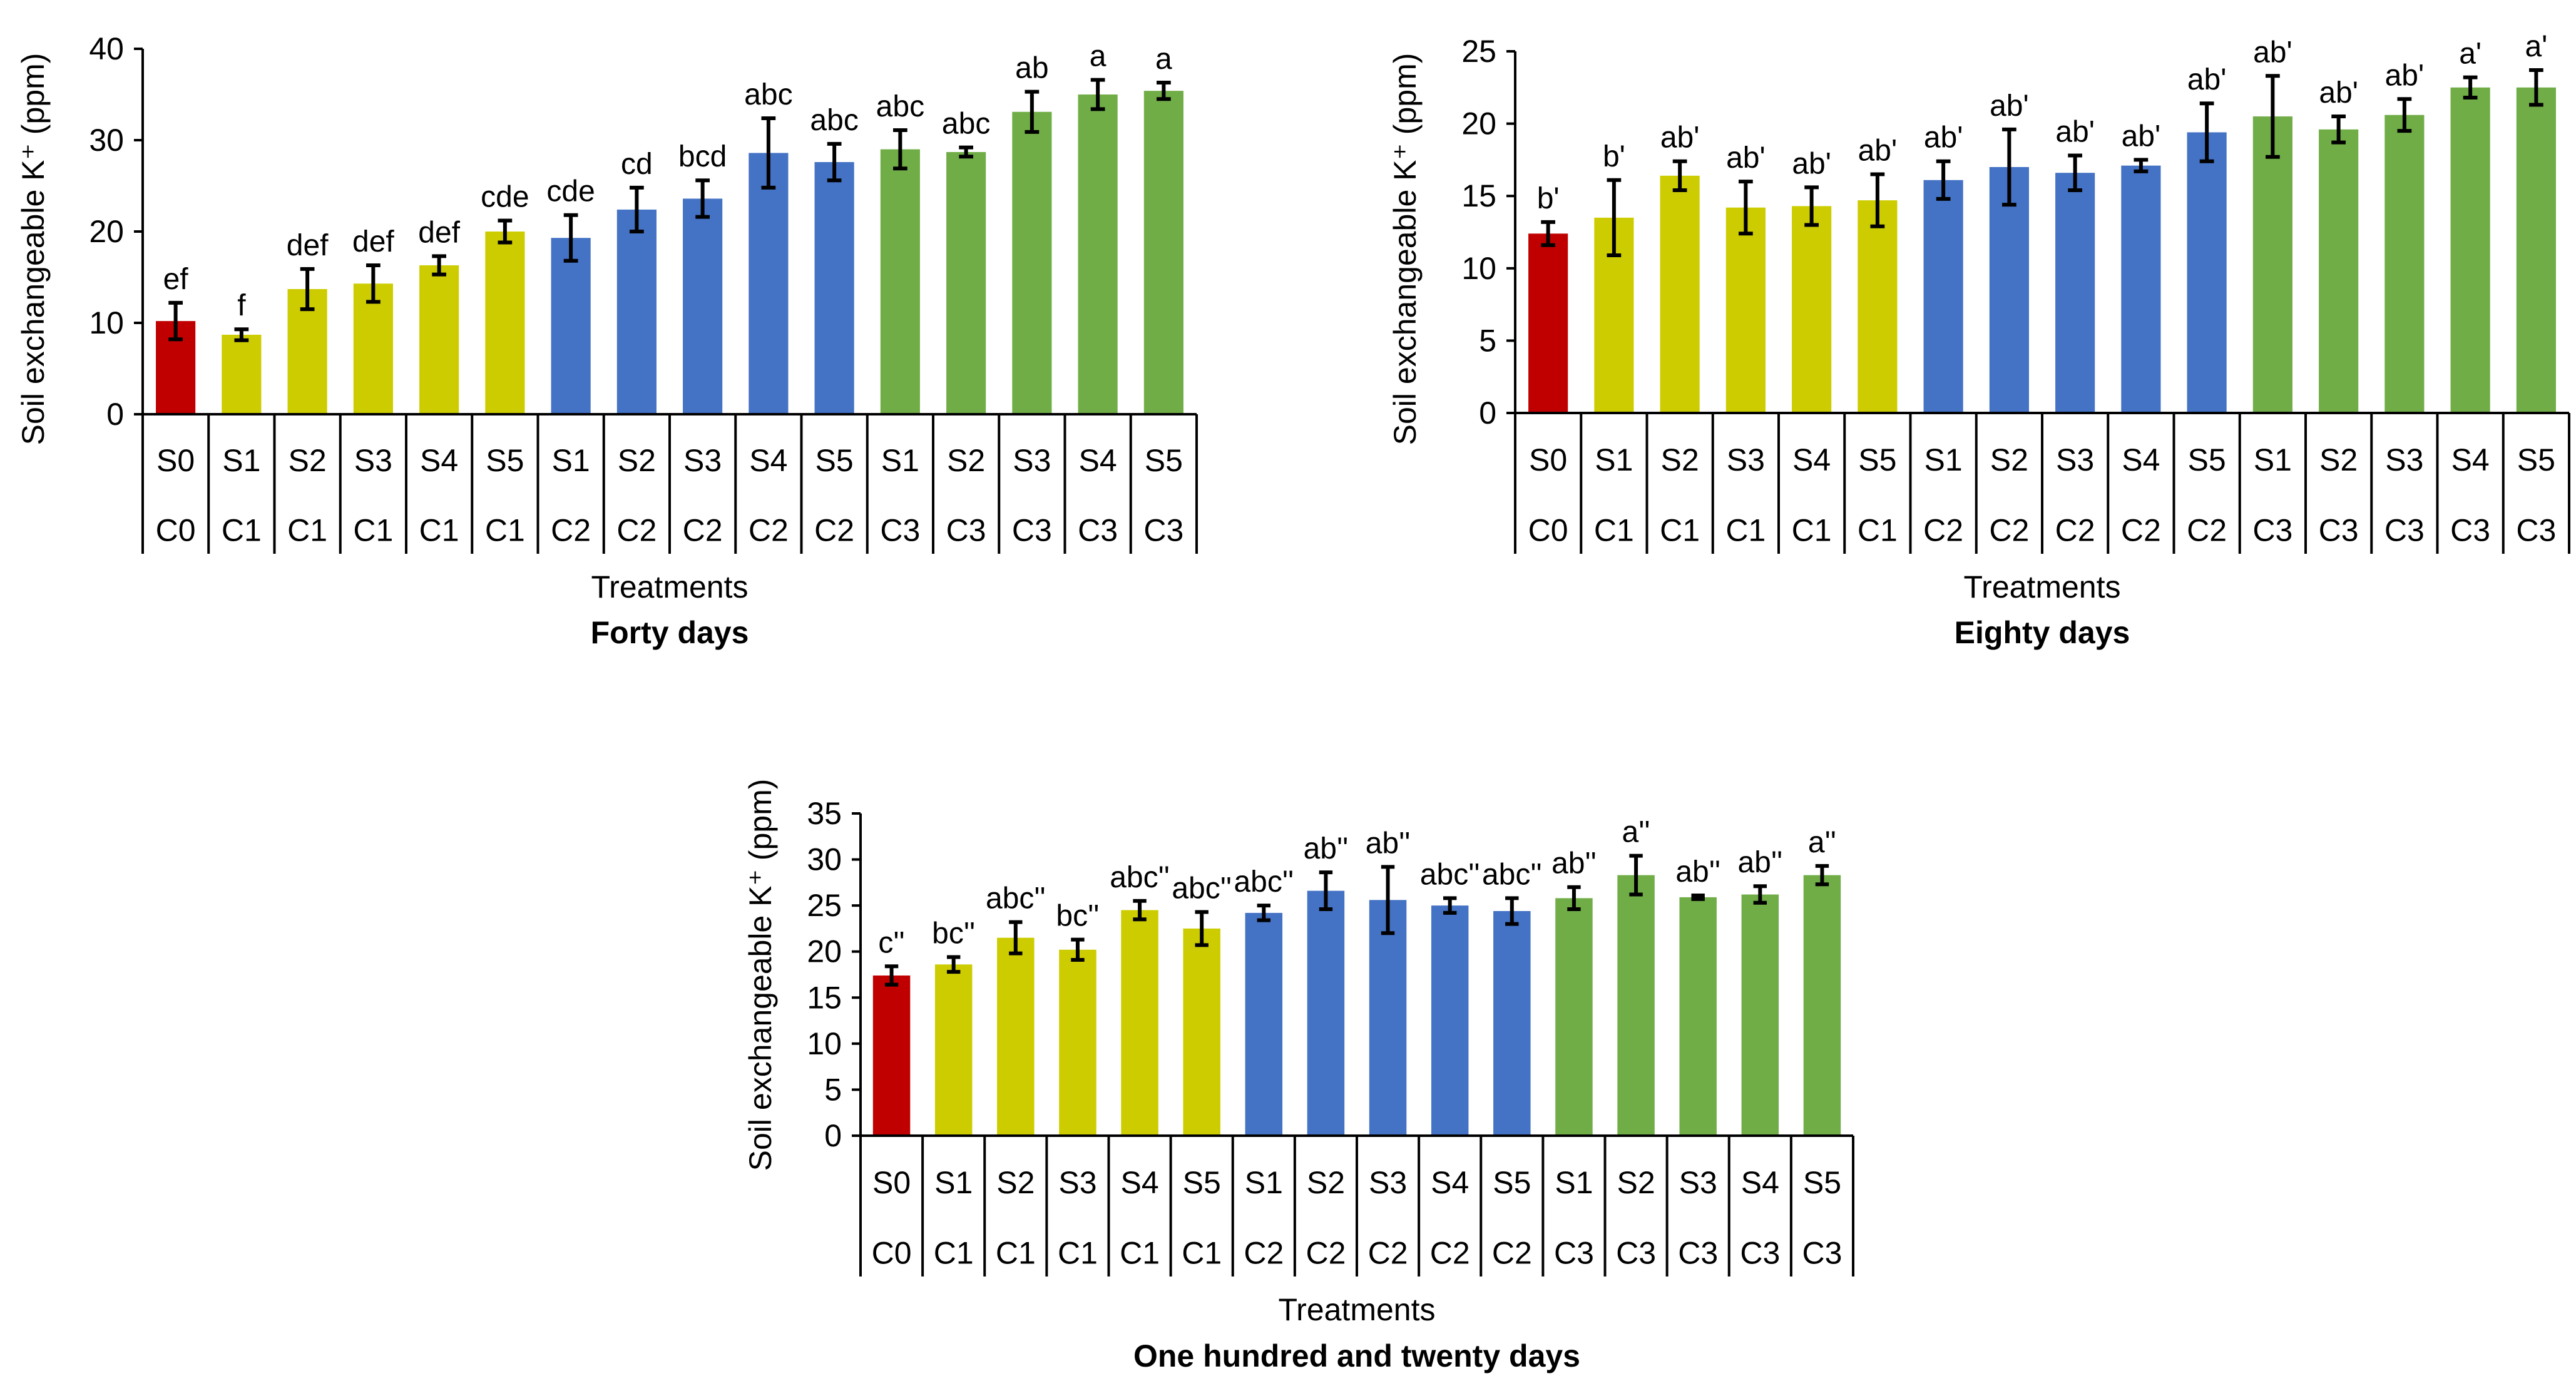 The image size is (2576, 1386). What do you see at coordinates (833, 1135) in the screenshot?
I see `y-tick-label: 0` at bounding box center [833, 1135].